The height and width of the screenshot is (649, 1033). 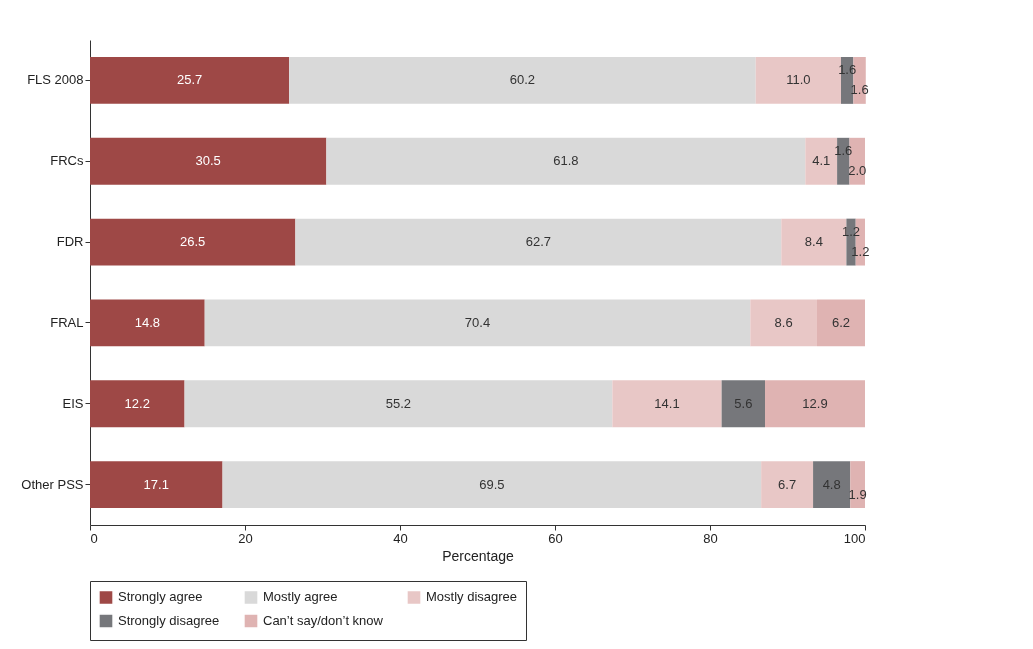 I want to click on y-tick-label: Other PSS, so click(x=52, y=484).